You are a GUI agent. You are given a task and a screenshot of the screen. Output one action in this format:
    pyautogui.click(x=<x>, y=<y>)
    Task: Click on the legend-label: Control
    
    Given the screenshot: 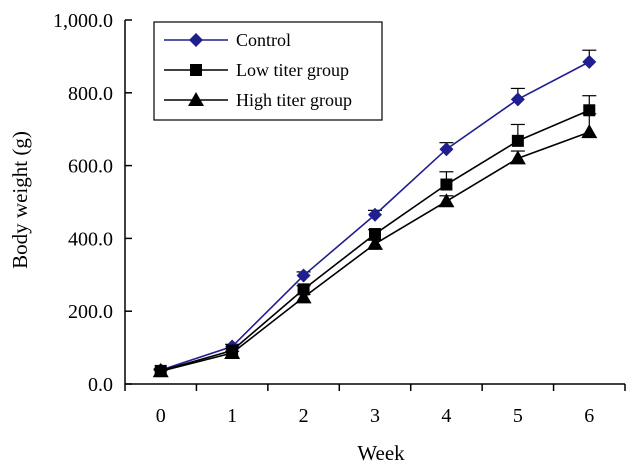 What is the action you would take?
    pyautogui.click(x=263, y=40)
    